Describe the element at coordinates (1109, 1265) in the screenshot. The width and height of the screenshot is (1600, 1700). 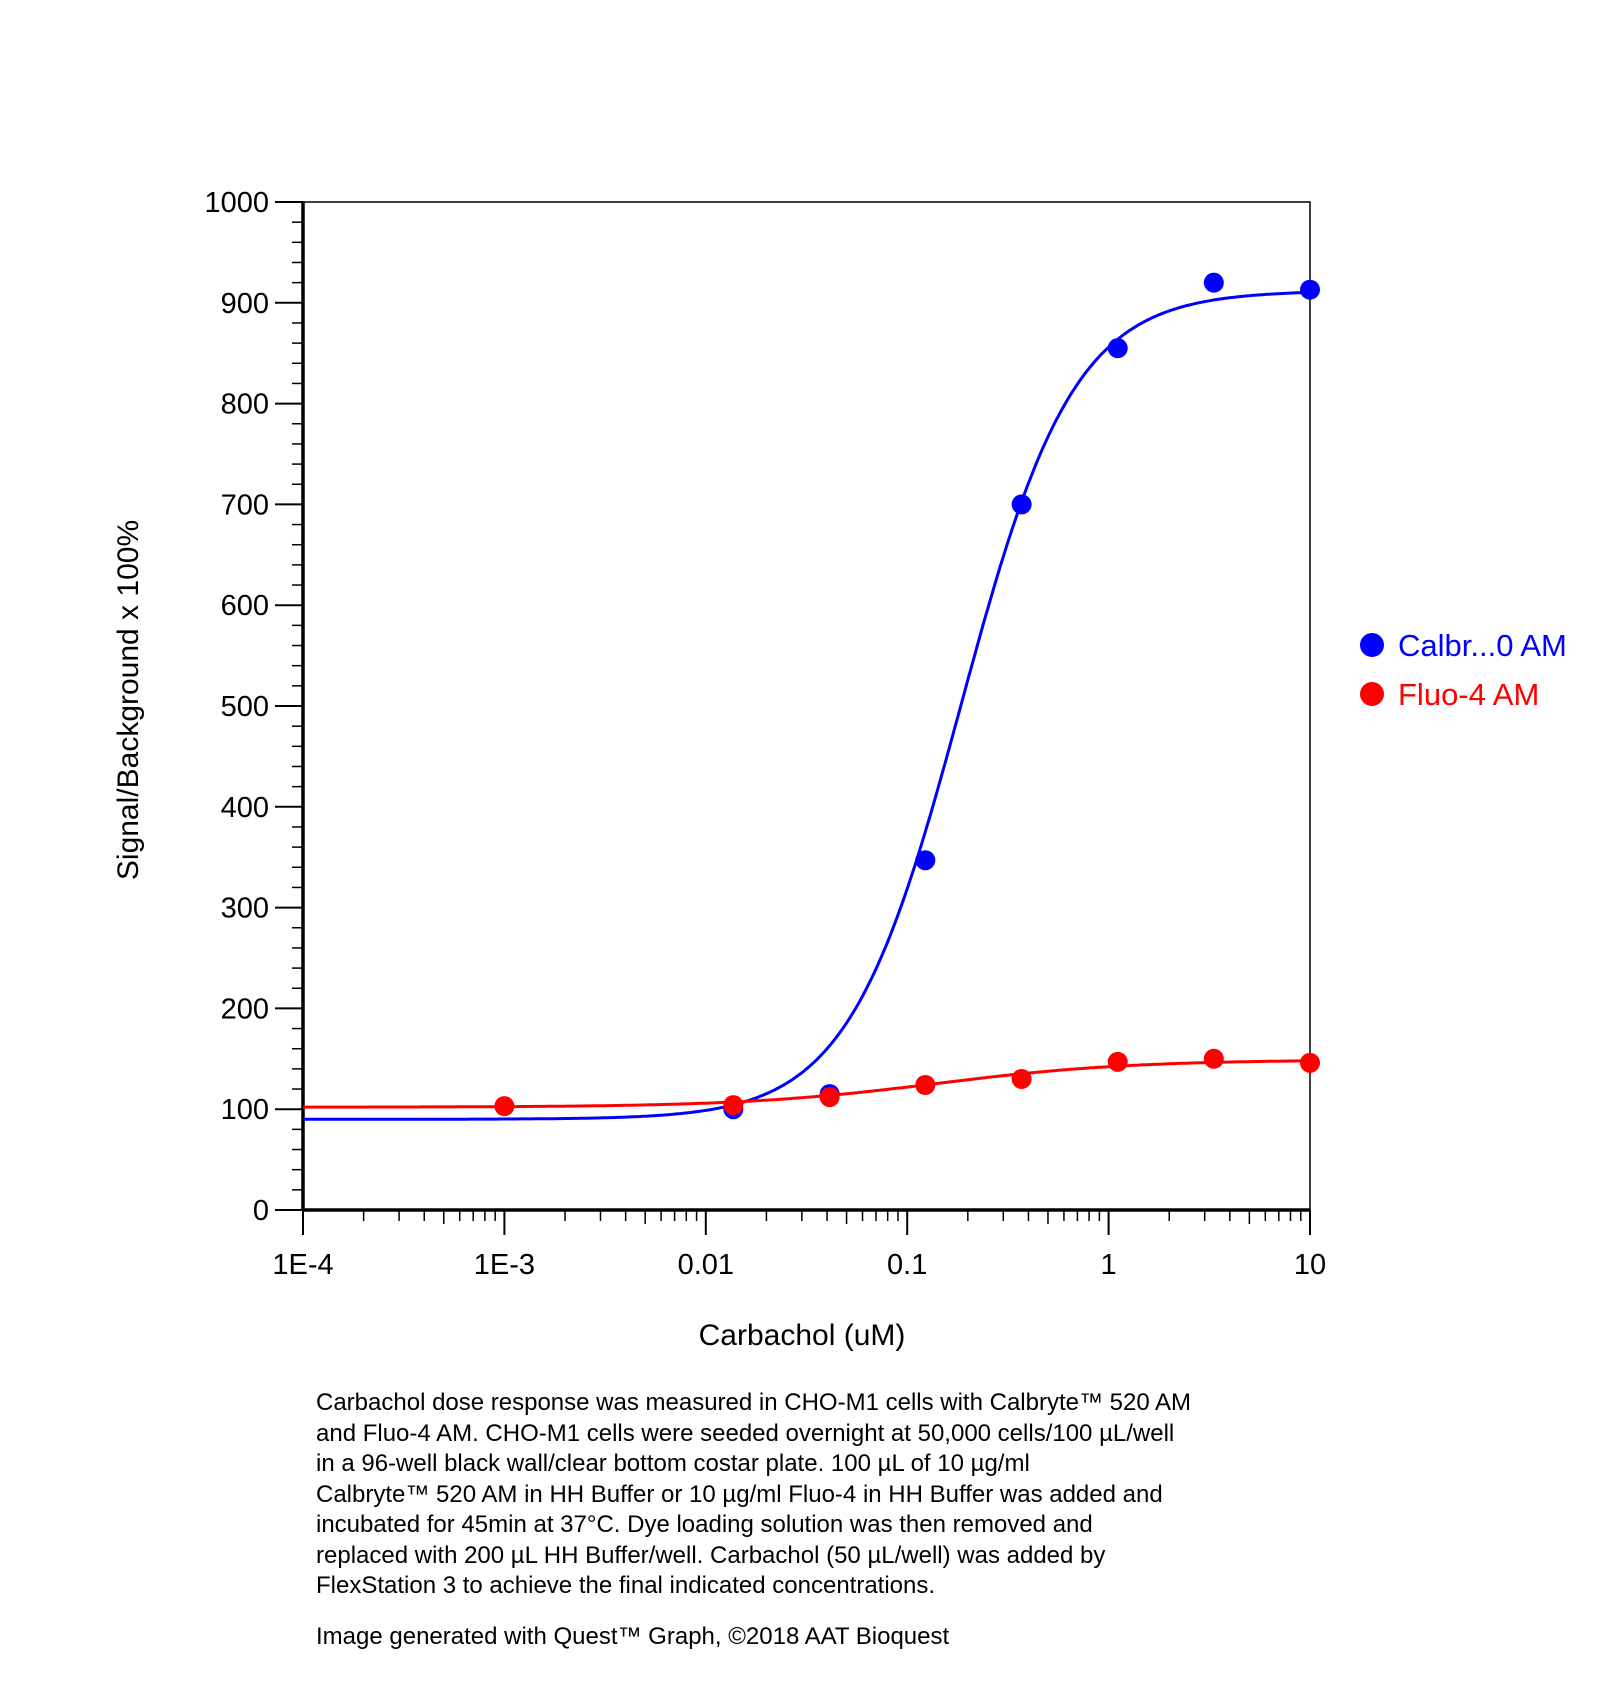
I see `x-tick-label: 1` at that location.